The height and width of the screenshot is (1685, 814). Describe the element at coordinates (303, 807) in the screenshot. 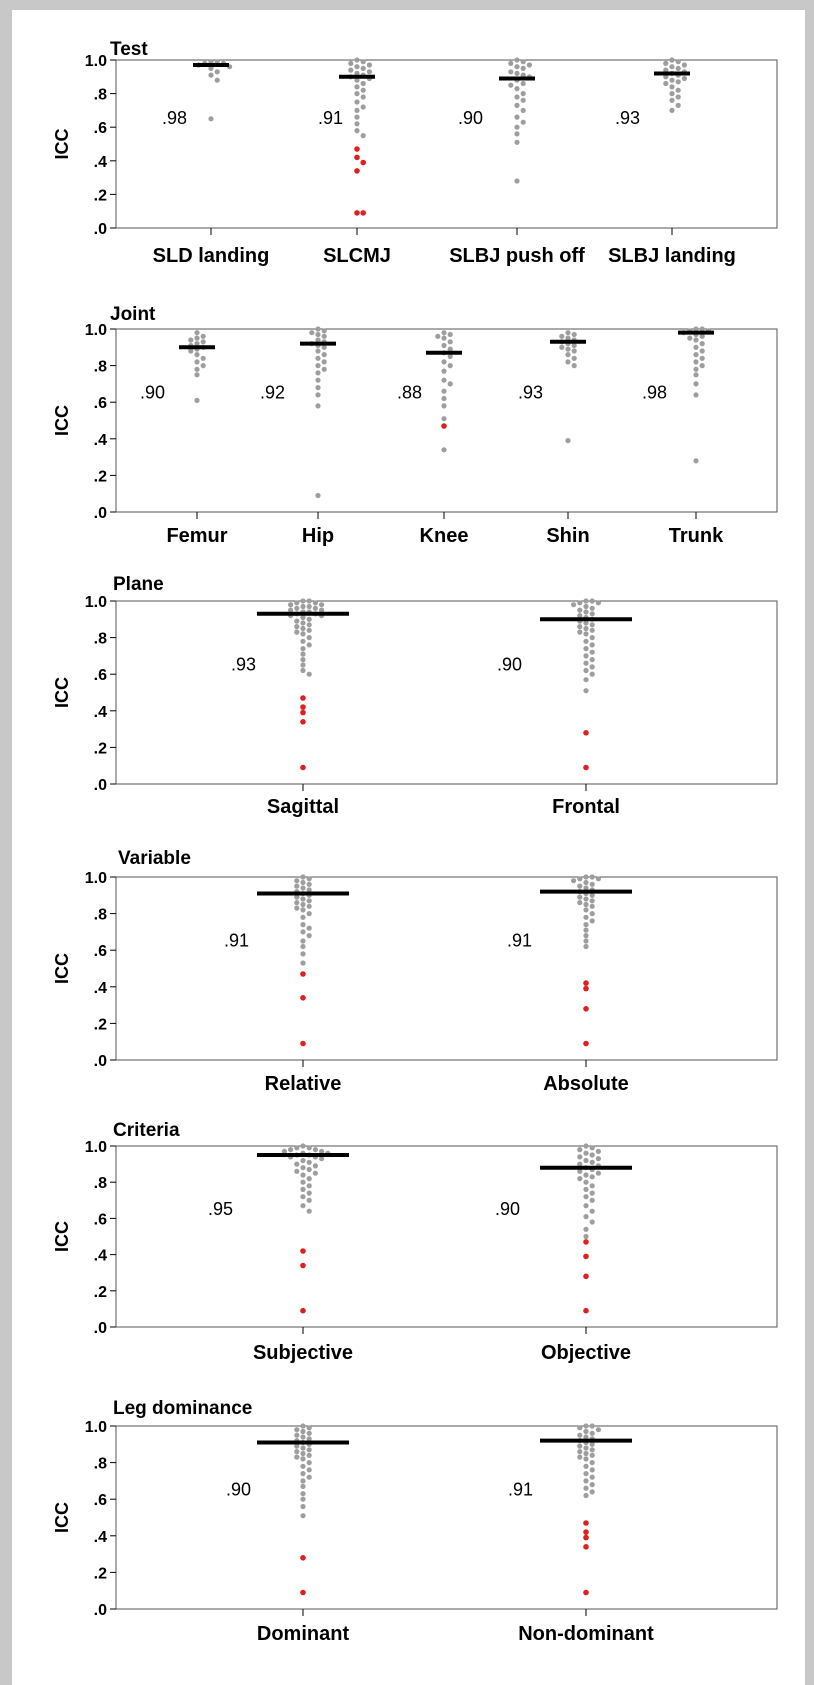

I see `x-tick-label: Sagittal` at that location.